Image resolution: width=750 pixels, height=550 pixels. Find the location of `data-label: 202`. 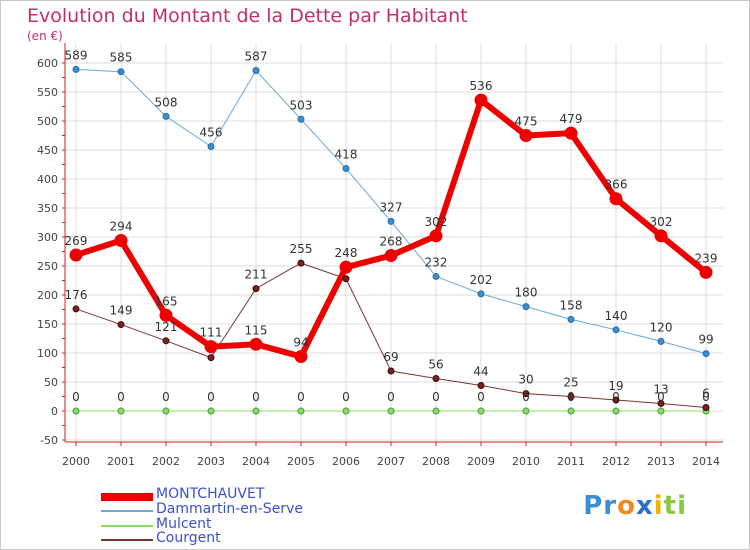

data-label: 202 is located at coordinates (481, 280).